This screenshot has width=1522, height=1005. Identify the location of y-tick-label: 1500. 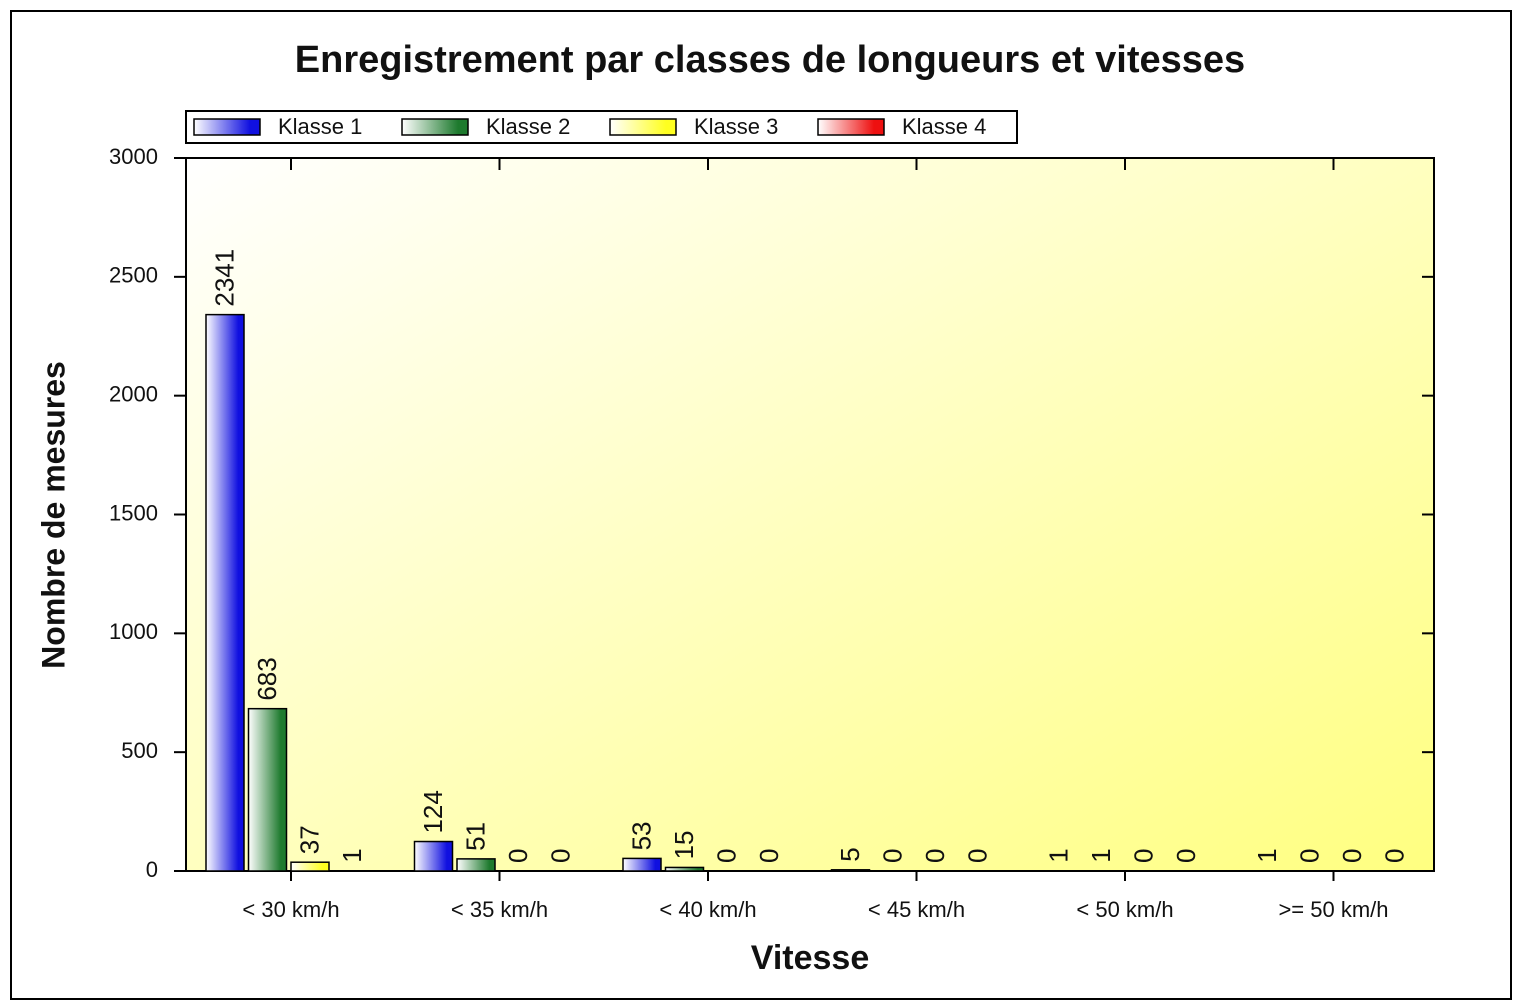
(133, 512).